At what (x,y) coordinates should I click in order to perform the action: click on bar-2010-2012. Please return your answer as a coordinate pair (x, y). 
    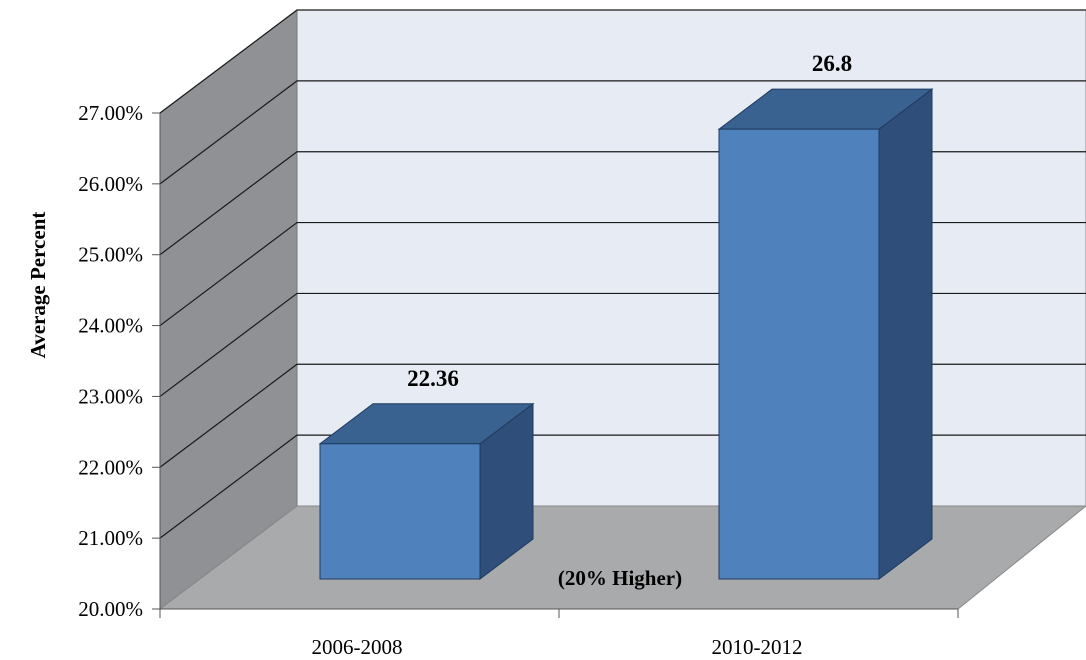
    Looking at the image, I should click on (825, 334).